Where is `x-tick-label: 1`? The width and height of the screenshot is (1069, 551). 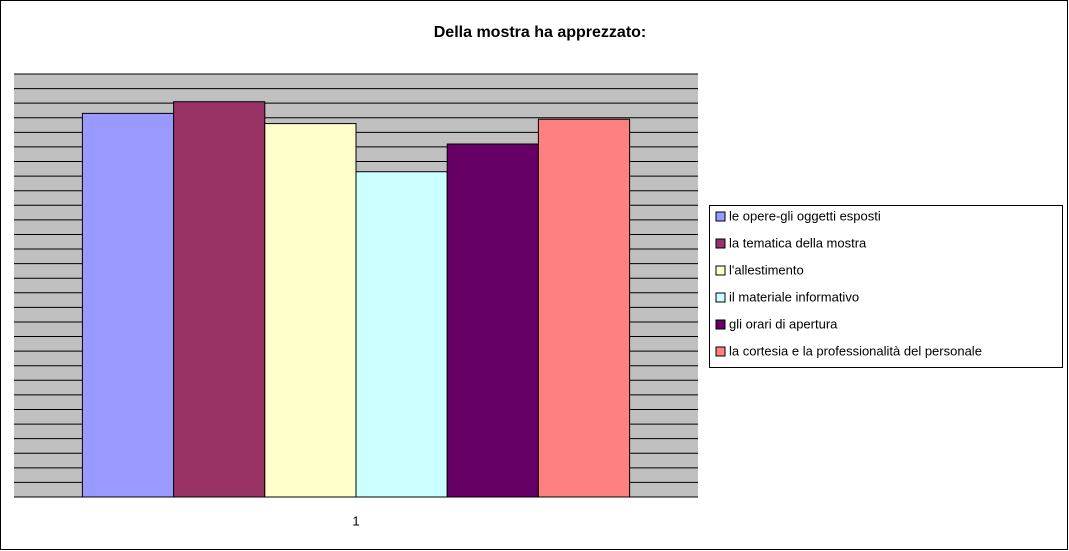 x-tick-label: 1 is located at coordinates (355, 520).